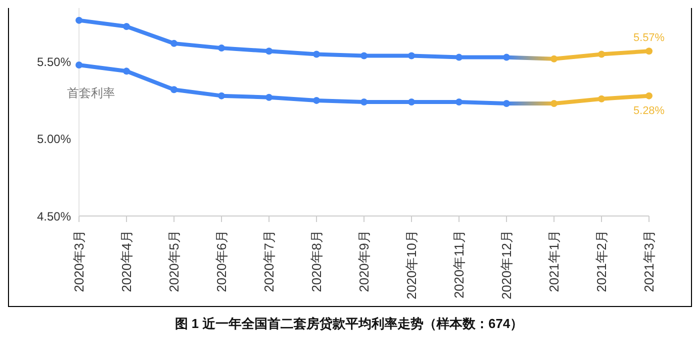 The image size is (700, 350). I want to click on x-tick-label: 2020年8月, so click(316, 261).